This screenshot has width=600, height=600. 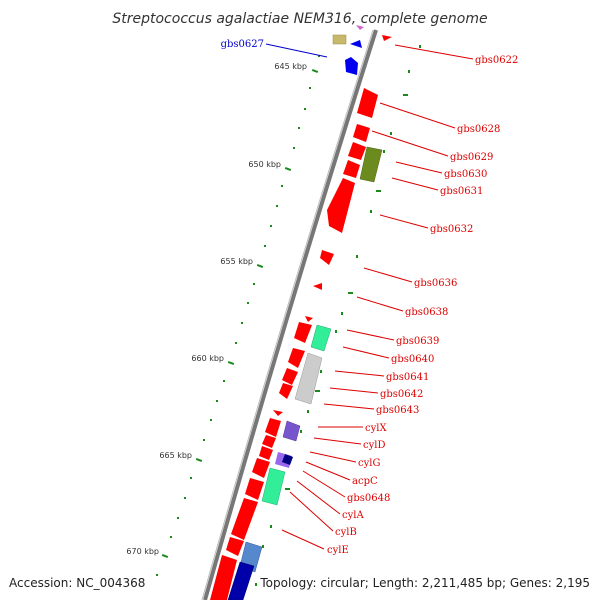 I want to click on gene-label: gbs0641, so click(x=407, y=377).